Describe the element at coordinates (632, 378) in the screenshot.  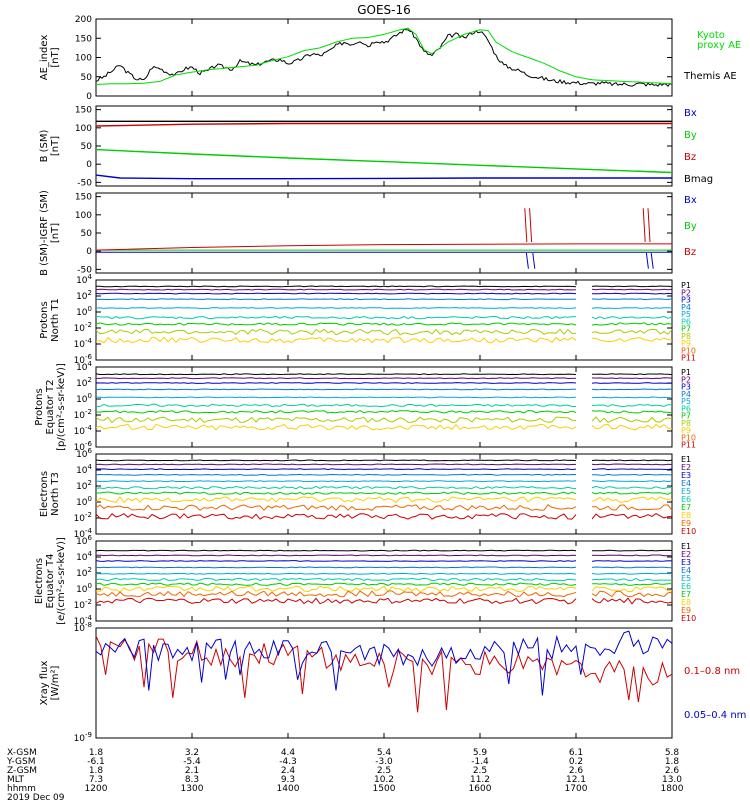
I see `channel-line-p2` at that location.